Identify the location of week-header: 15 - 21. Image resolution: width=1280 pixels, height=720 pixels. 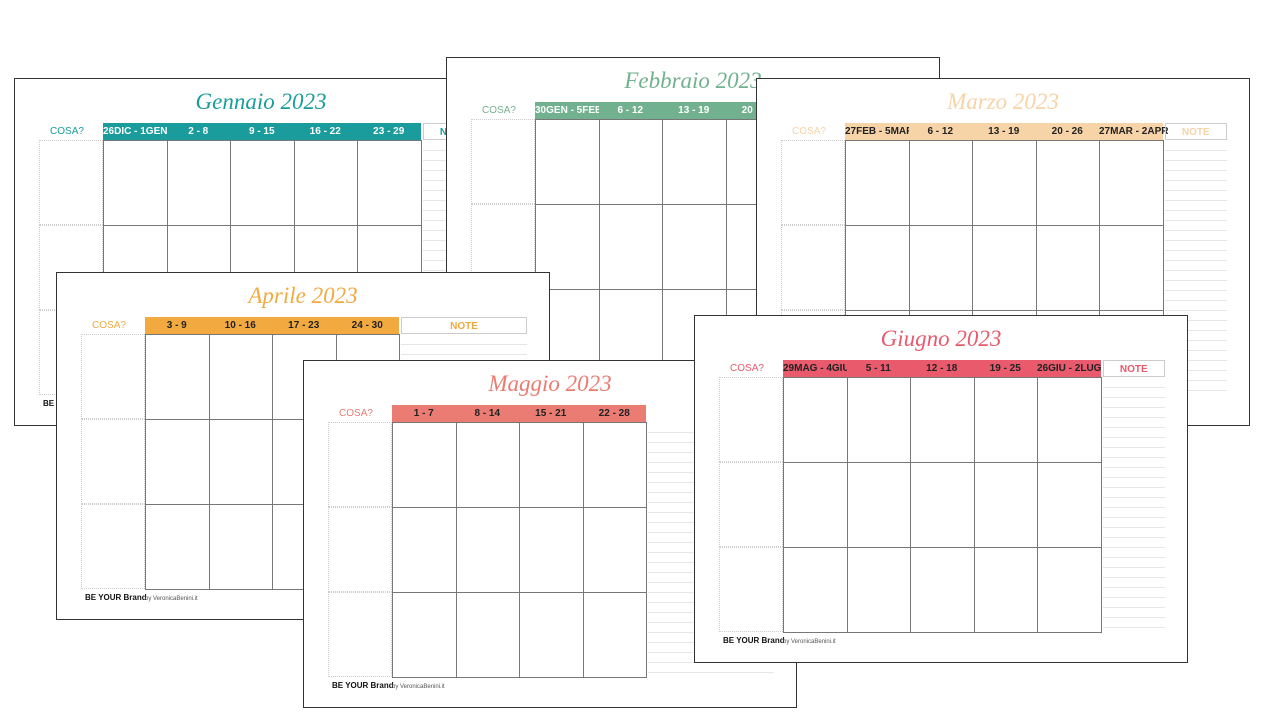
(551, 413).